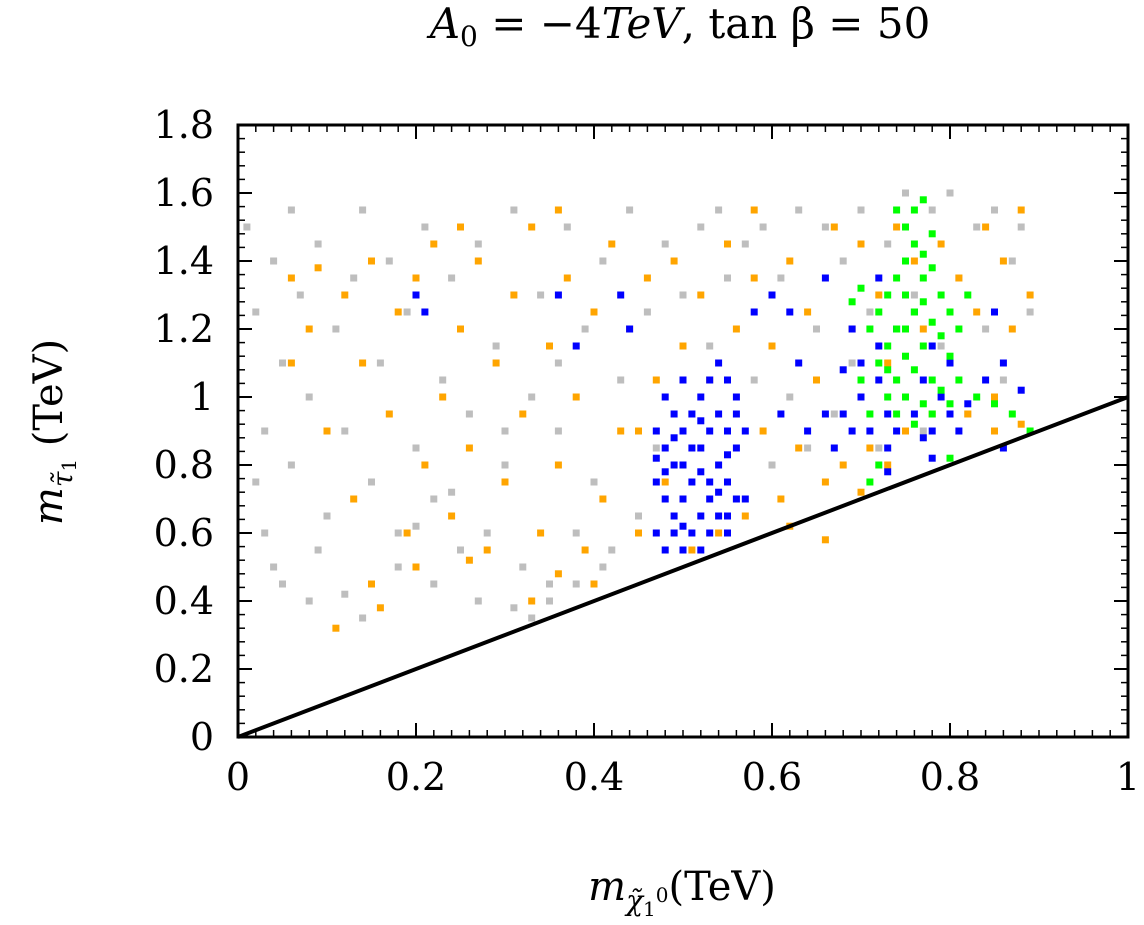  Describe the element at coordinates (184, 329) in the screenshot. I see `y-tick-label-6: 1.2` at that location.